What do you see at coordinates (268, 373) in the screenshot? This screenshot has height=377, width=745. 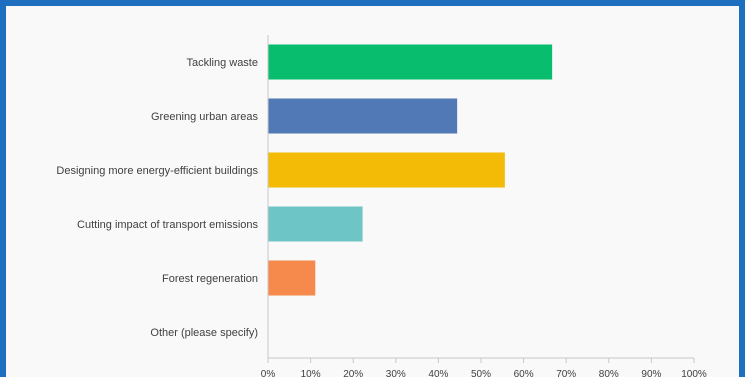 I see `x-tick-label: 0%` at bounding box center [268, 373].